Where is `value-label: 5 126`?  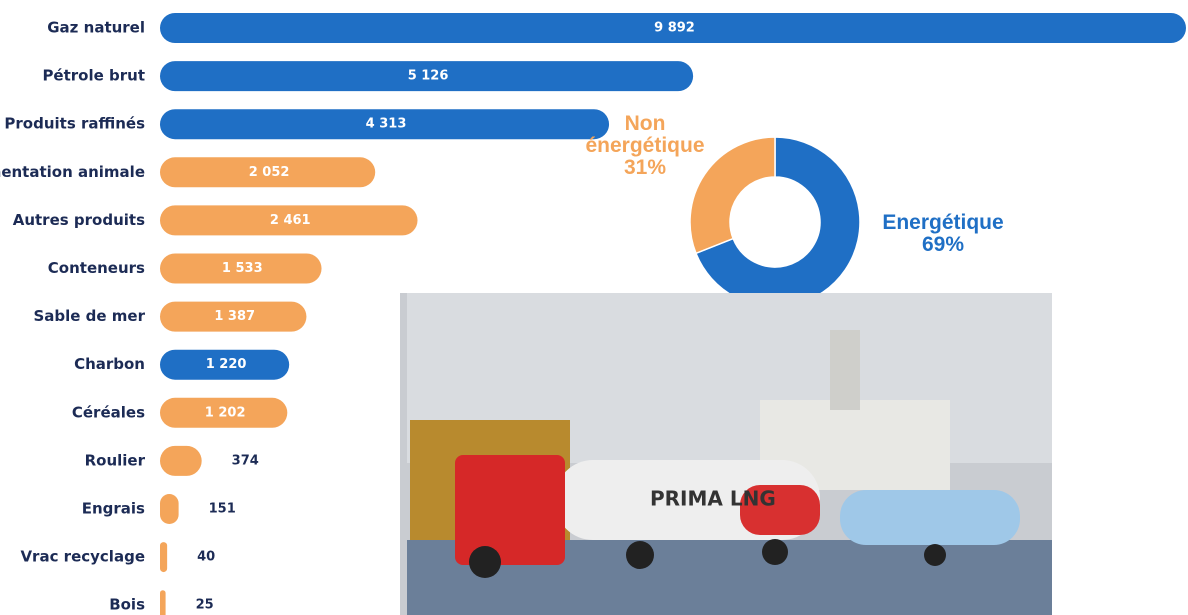
value-label: 5 126 is located at coordinates (428, 76).